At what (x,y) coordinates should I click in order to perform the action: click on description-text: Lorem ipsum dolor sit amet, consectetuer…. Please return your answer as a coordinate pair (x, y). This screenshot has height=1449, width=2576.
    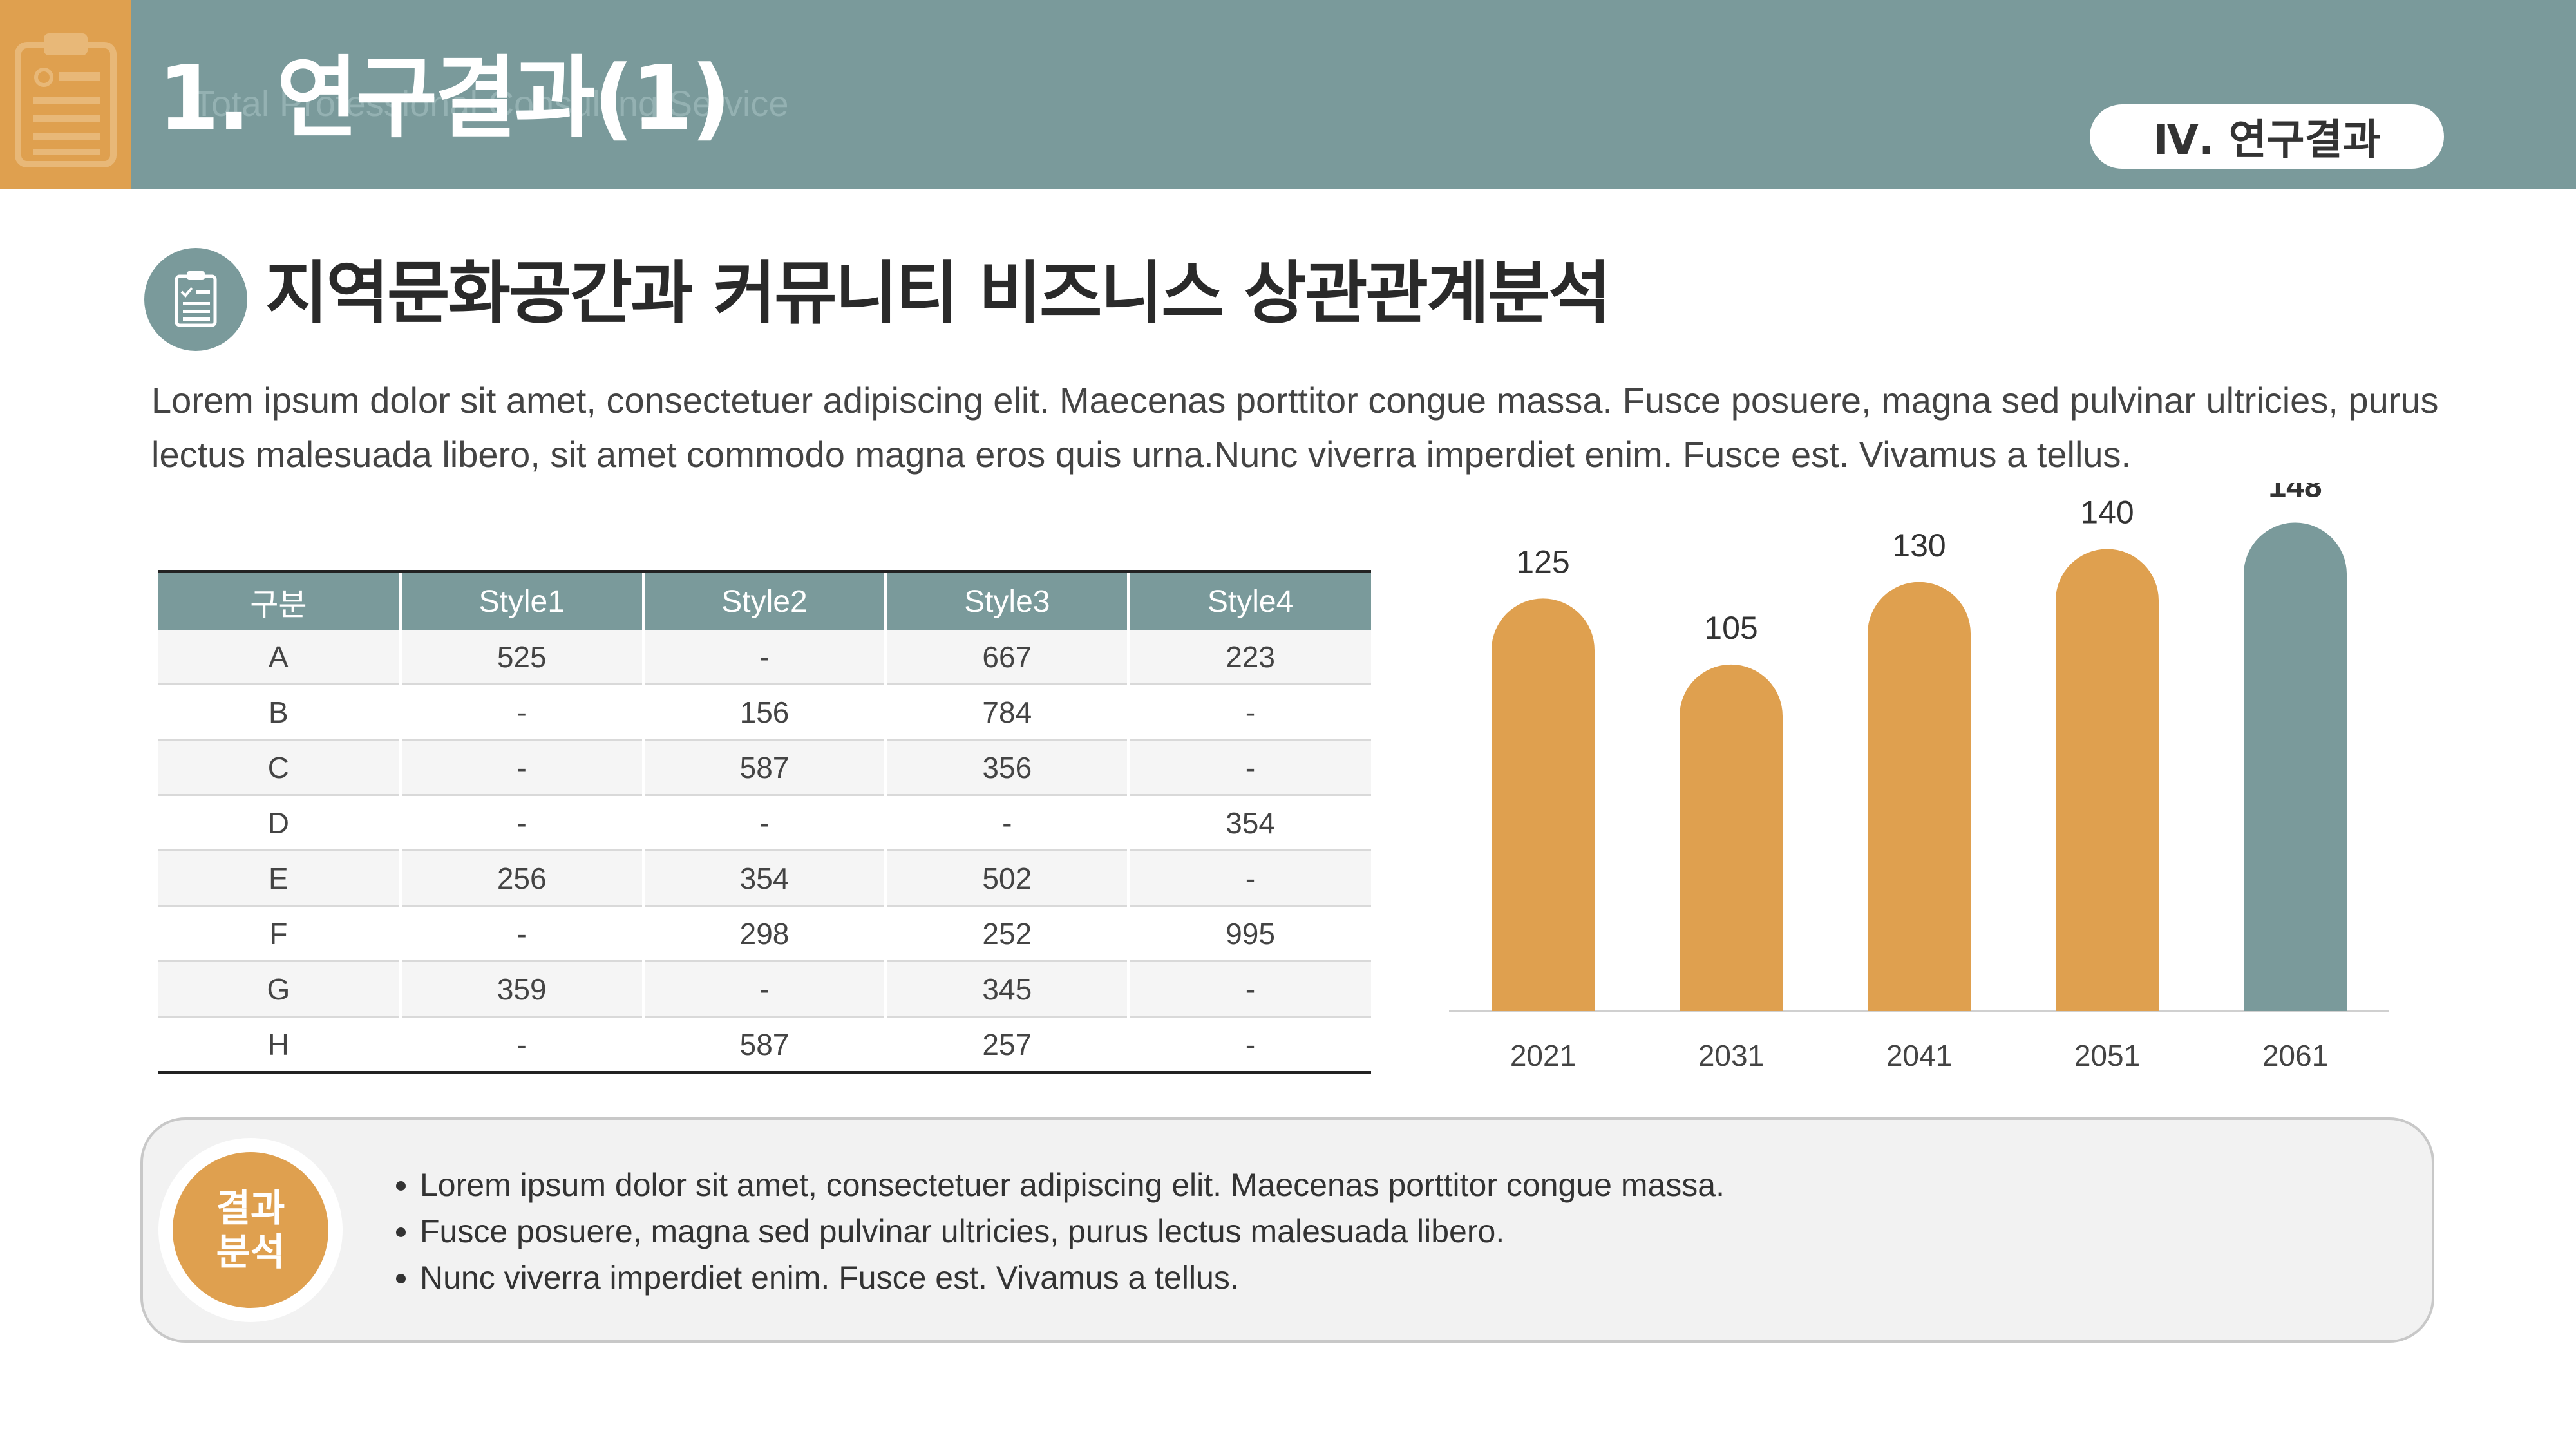
    Looking at the image, I should click on (1295, 428).